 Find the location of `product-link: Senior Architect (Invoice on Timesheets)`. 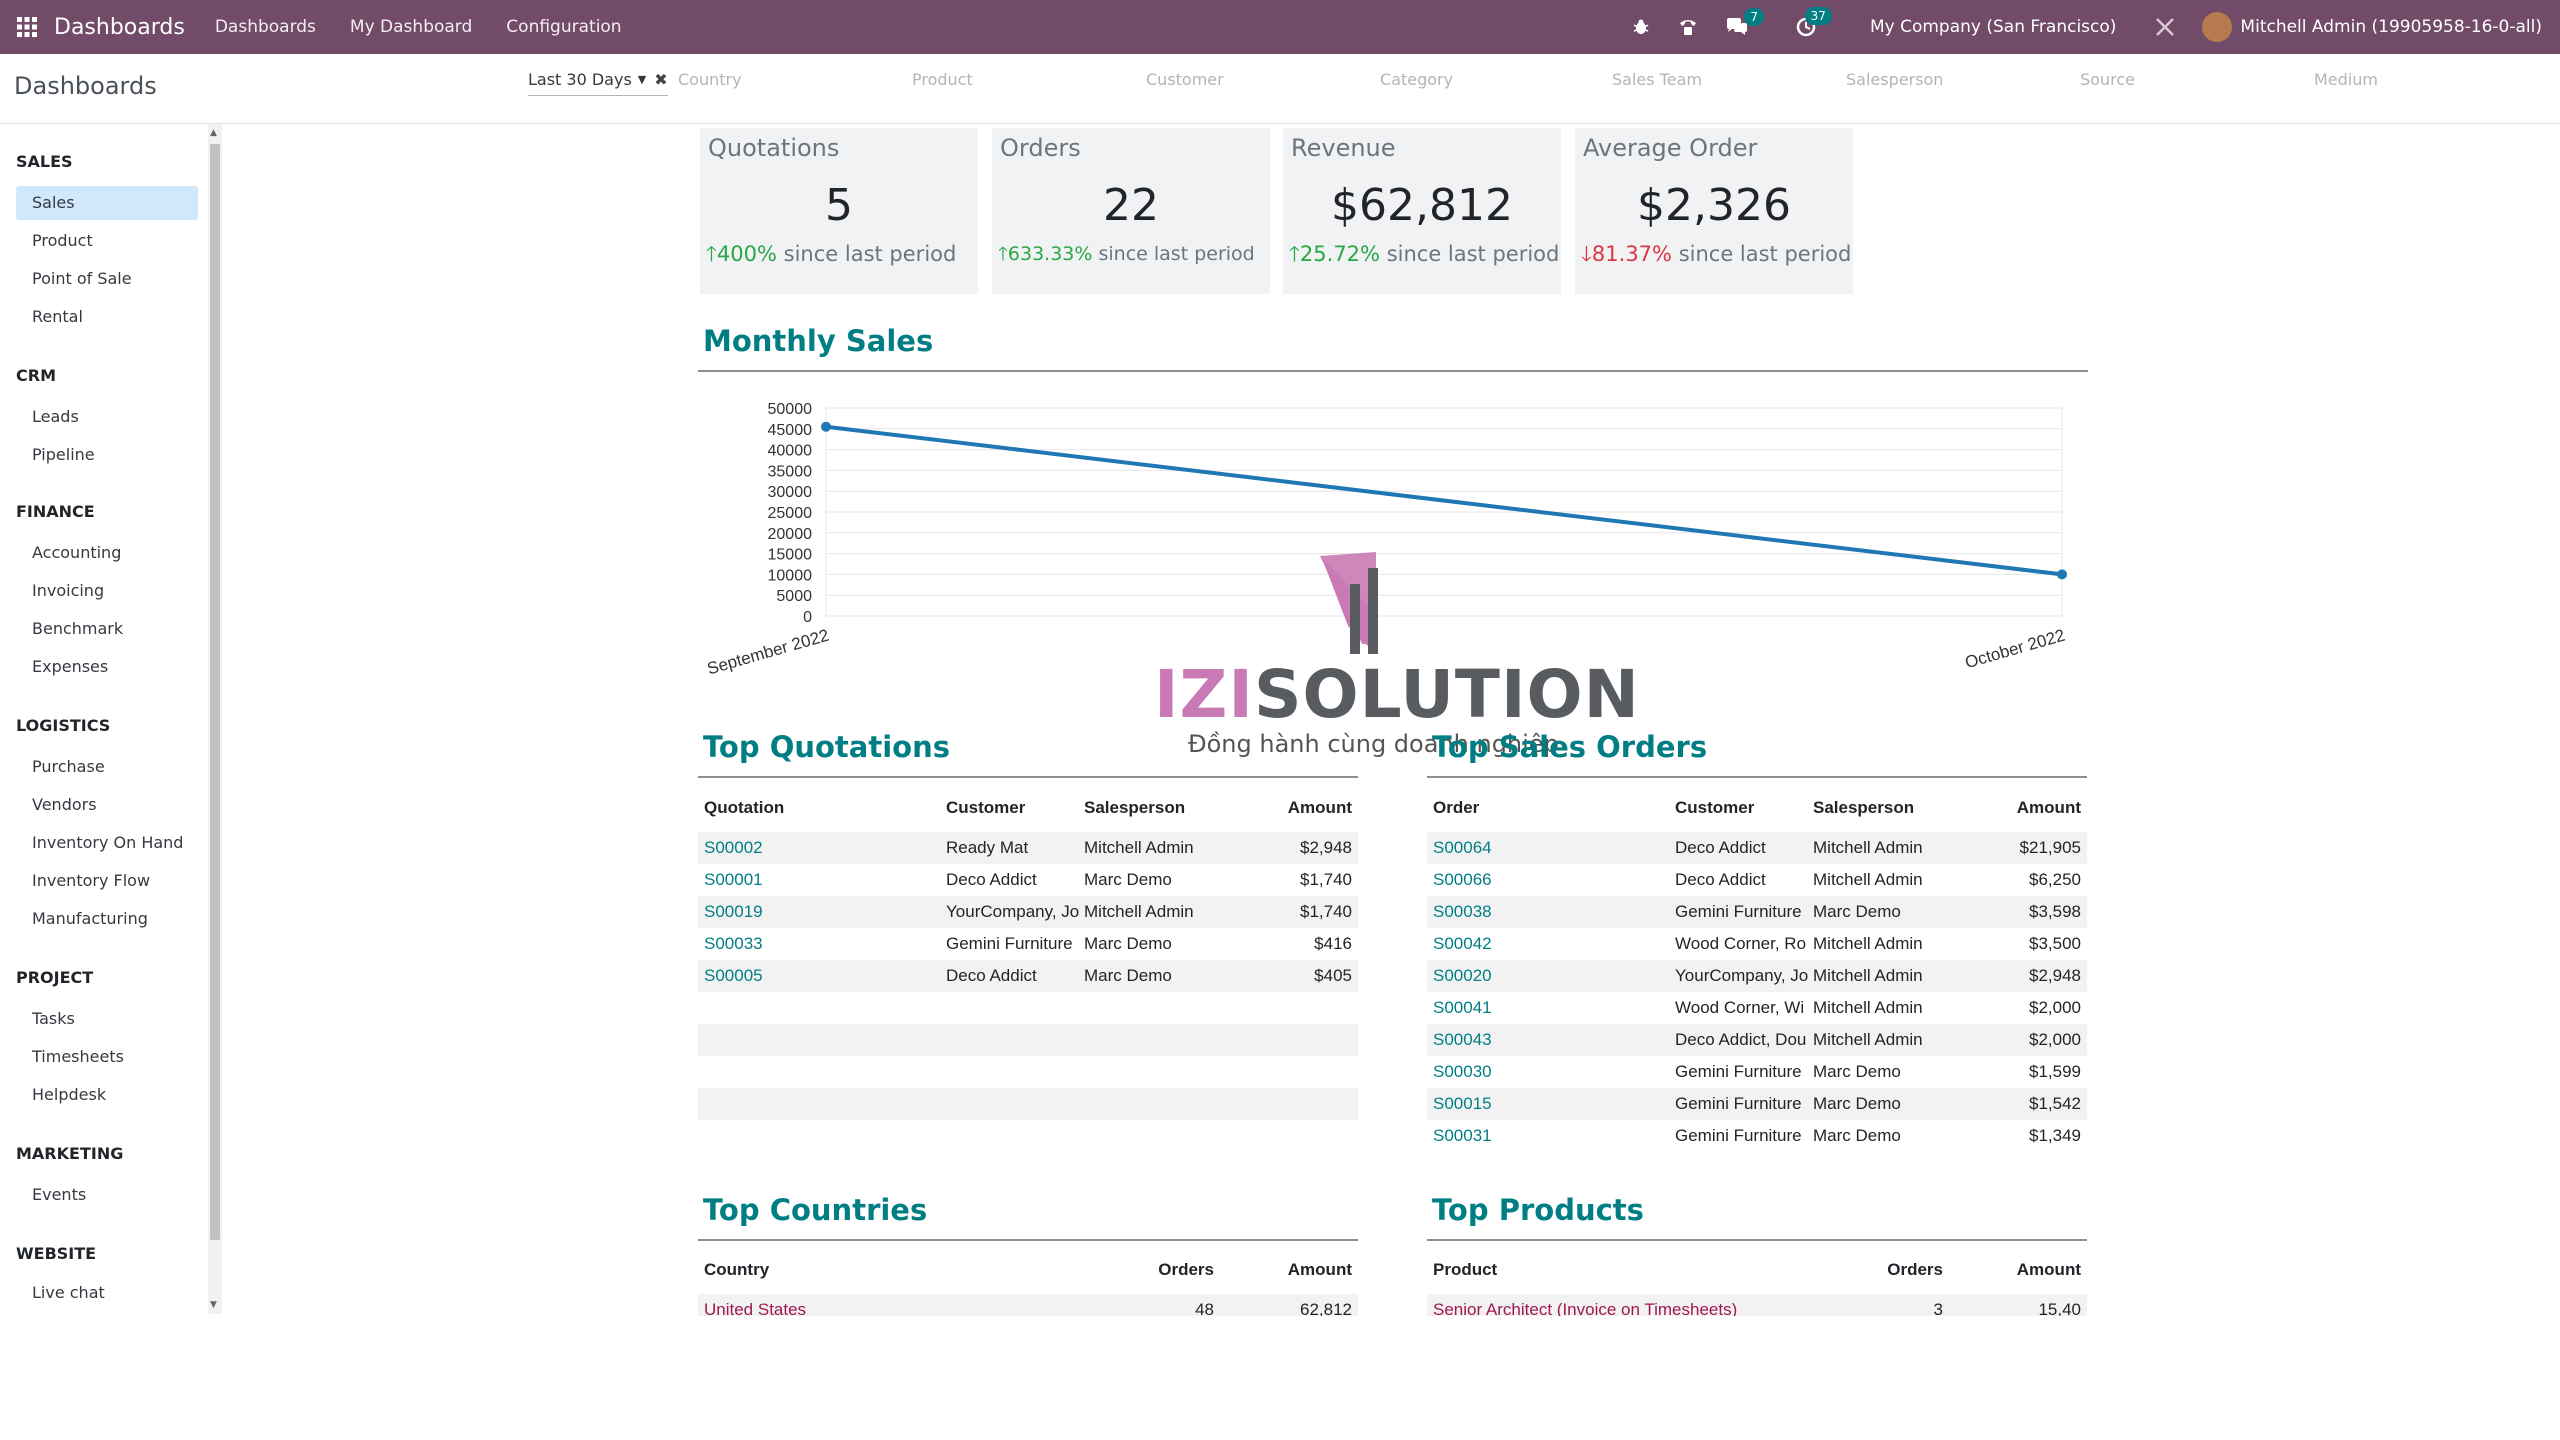

product-link: Senior Architect (Invoice on Timesheets) is located at coordinates (1585, 1308).